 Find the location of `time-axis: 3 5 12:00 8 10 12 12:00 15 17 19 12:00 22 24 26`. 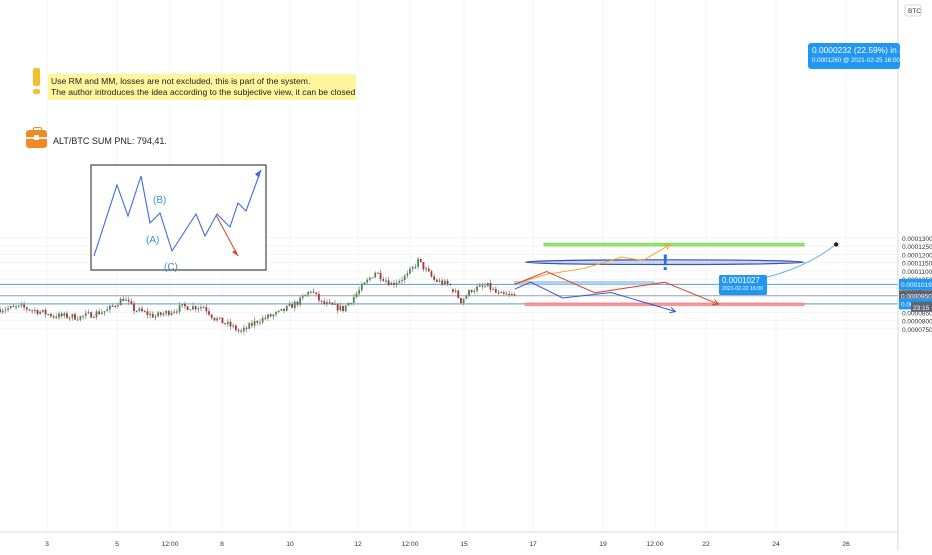

time-axis: 3 5 12:00 8 10 12 12:00 15 17 19 12:00 22 24 26 is located at coordinates (449, 539).